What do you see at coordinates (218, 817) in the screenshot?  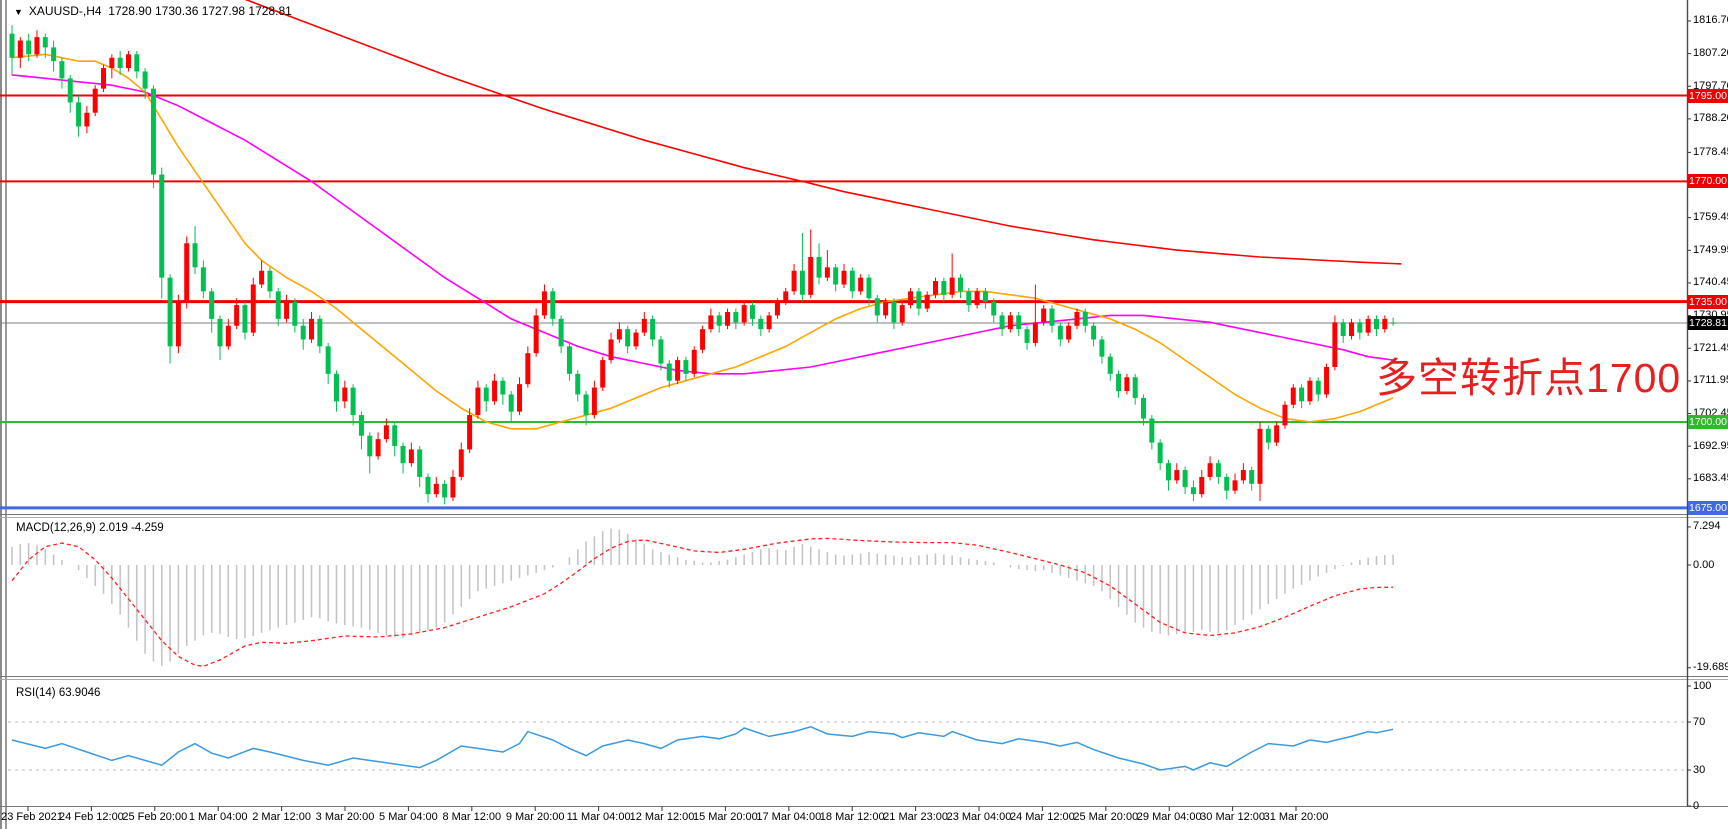 I see `time-axis-label: 1 Mar 04:00` at bounding box center [218, 817].